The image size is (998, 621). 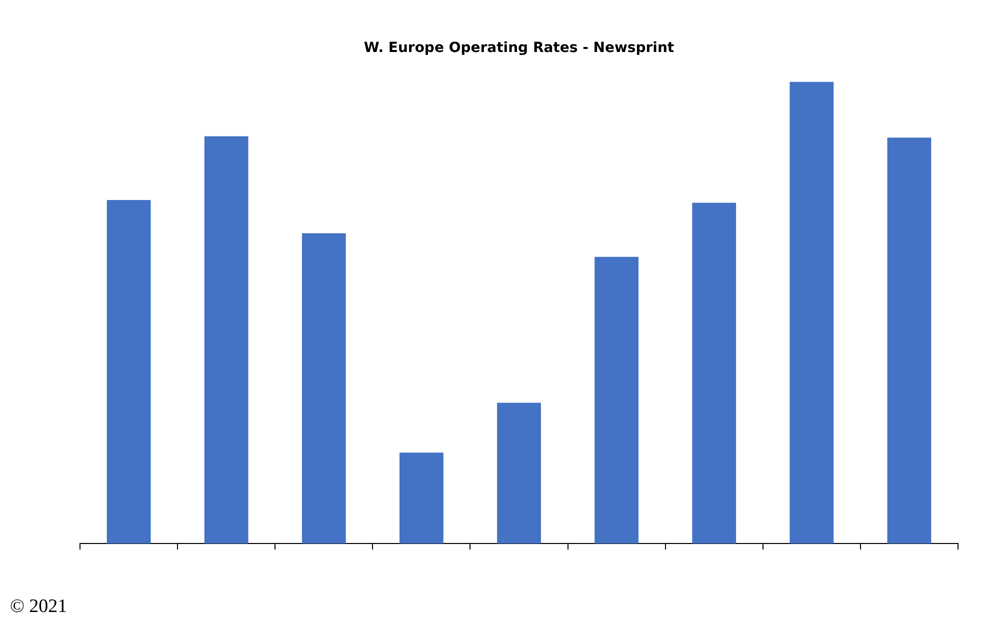 I want to click on text: © 2021, so click(x=39, y=607).